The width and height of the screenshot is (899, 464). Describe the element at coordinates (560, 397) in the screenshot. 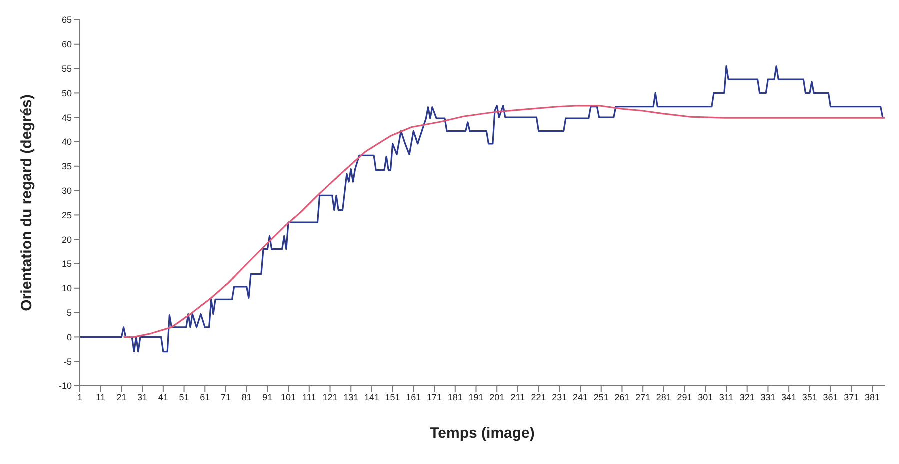

I see `x-tick-label: 231` at that location.